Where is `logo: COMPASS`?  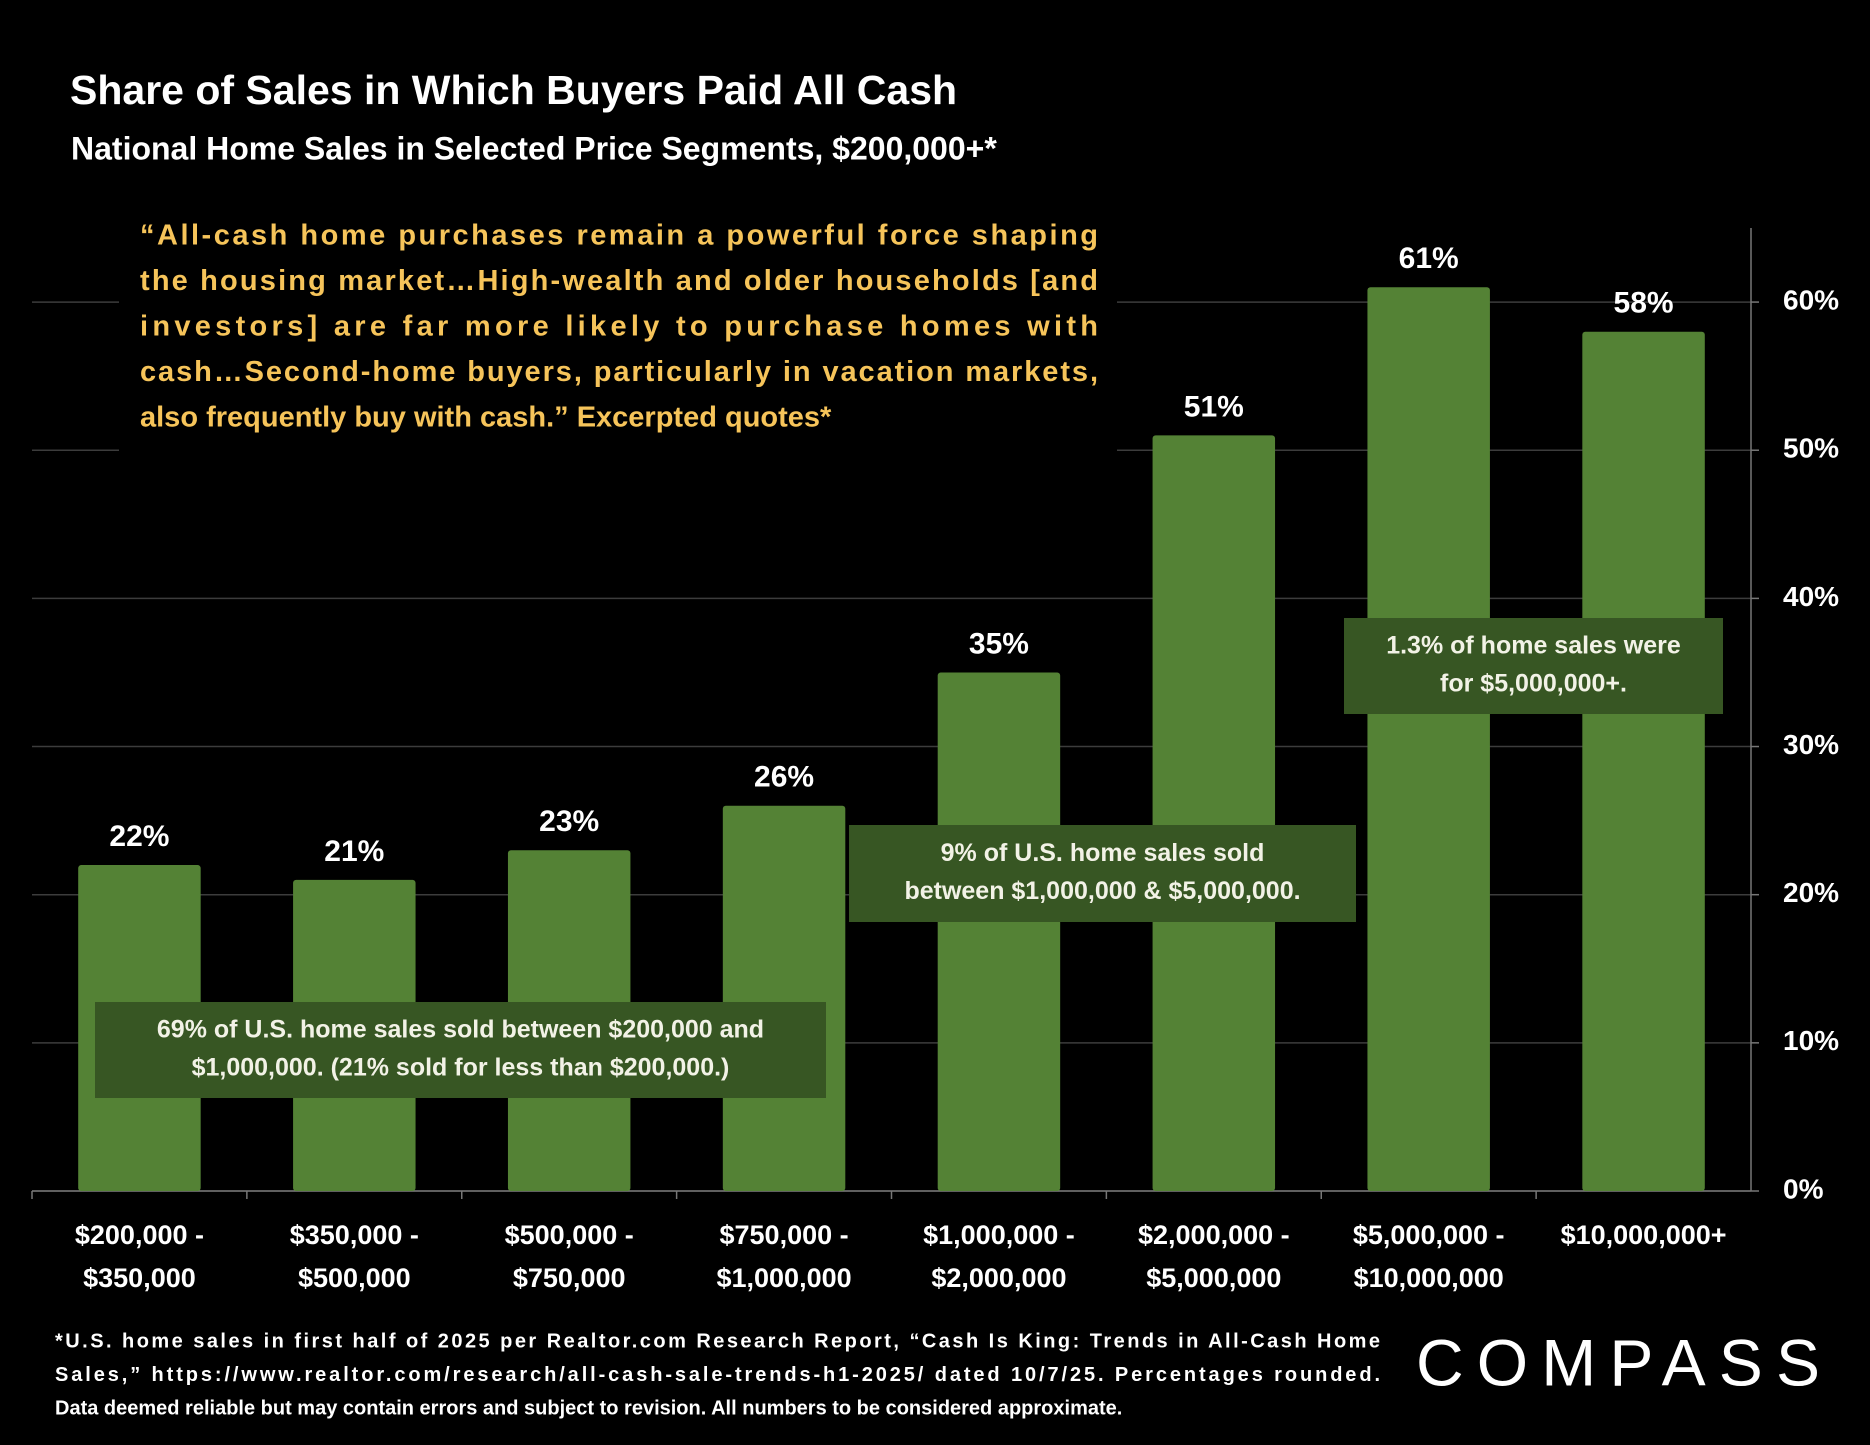 logo: COMPASS is located at coordinates (1618, 1362).